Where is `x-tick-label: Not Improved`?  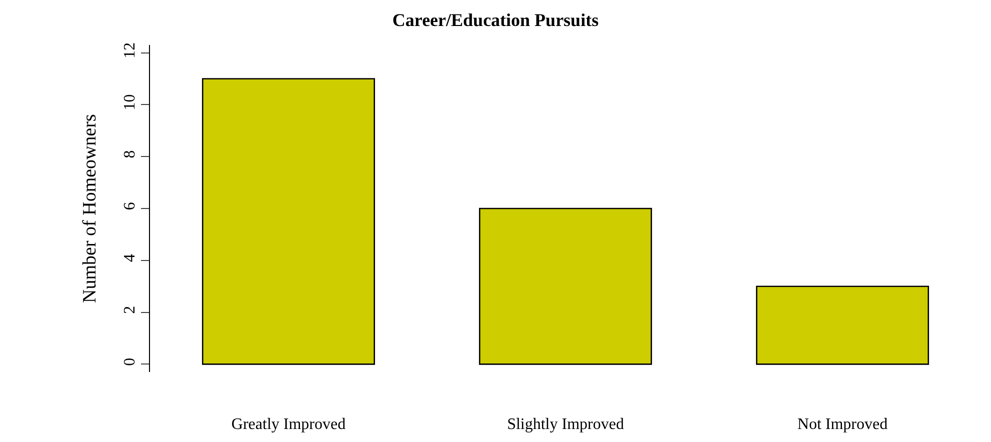 x-tick-label: Not Improved is located at coordinates (842, 424).